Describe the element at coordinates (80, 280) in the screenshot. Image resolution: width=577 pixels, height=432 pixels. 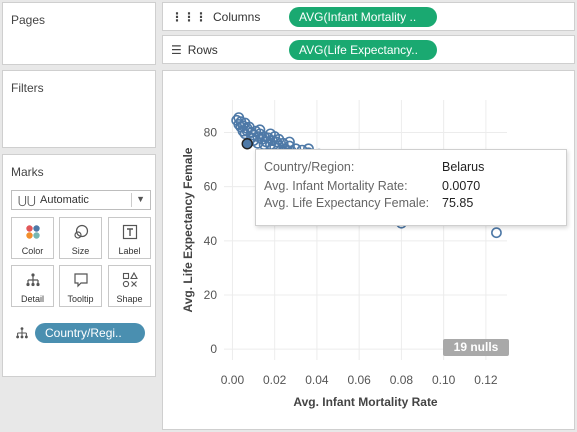
I see `tooltip-icon` at that location.